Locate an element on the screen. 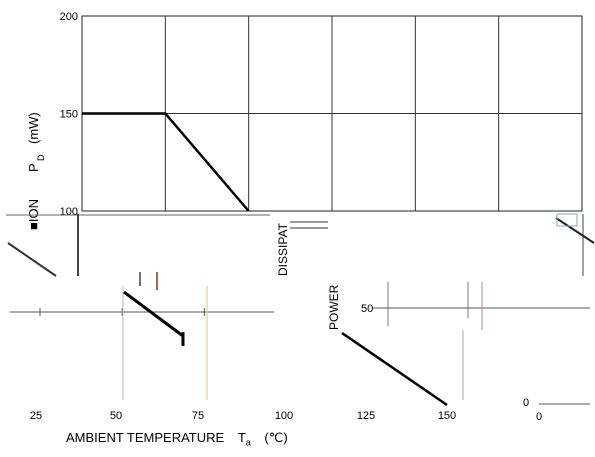  fragment-ylabel: DISSIPAT is located at coordinates (283, 249).